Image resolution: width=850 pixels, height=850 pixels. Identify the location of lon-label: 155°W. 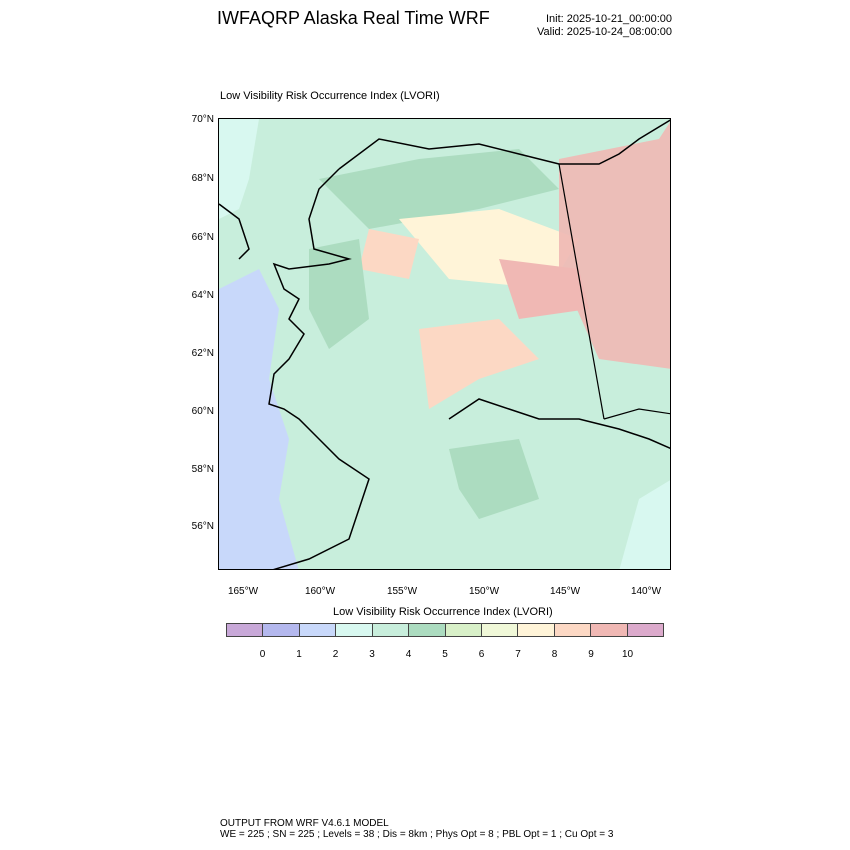
(402, 591).